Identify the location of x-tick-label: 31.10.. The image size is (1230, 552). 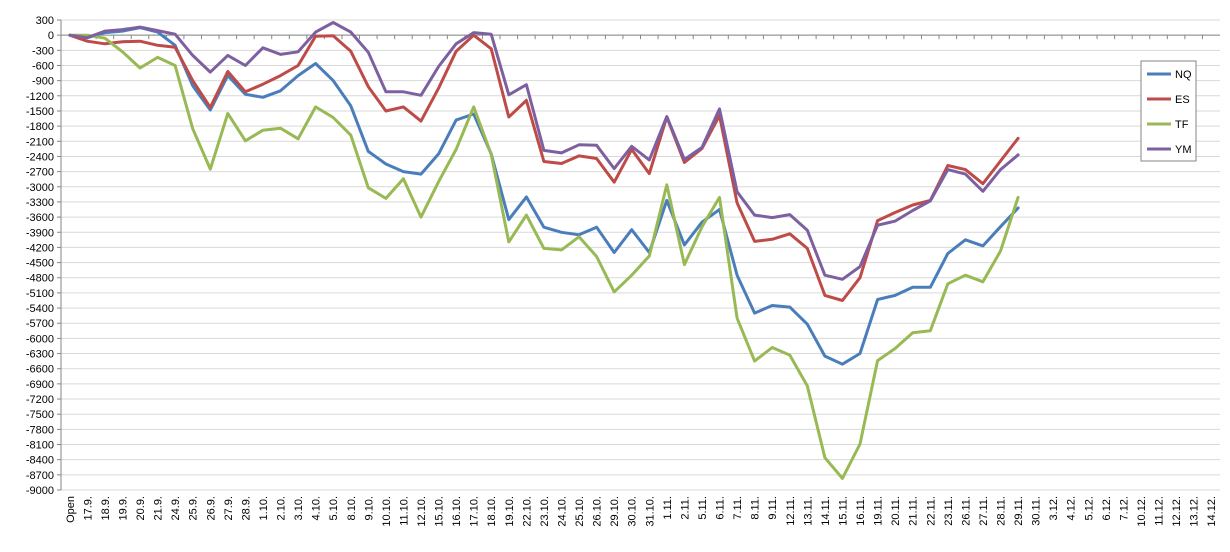
(650, 511).